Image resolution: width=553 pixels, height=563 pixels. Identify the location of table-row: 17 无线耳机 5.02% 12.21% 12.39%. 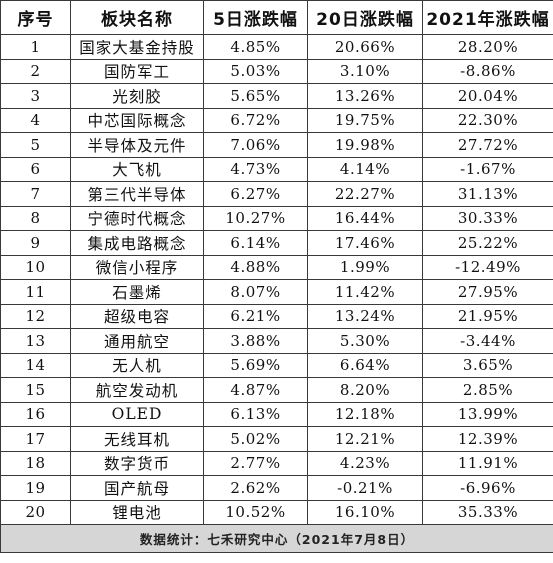
(276, 439).